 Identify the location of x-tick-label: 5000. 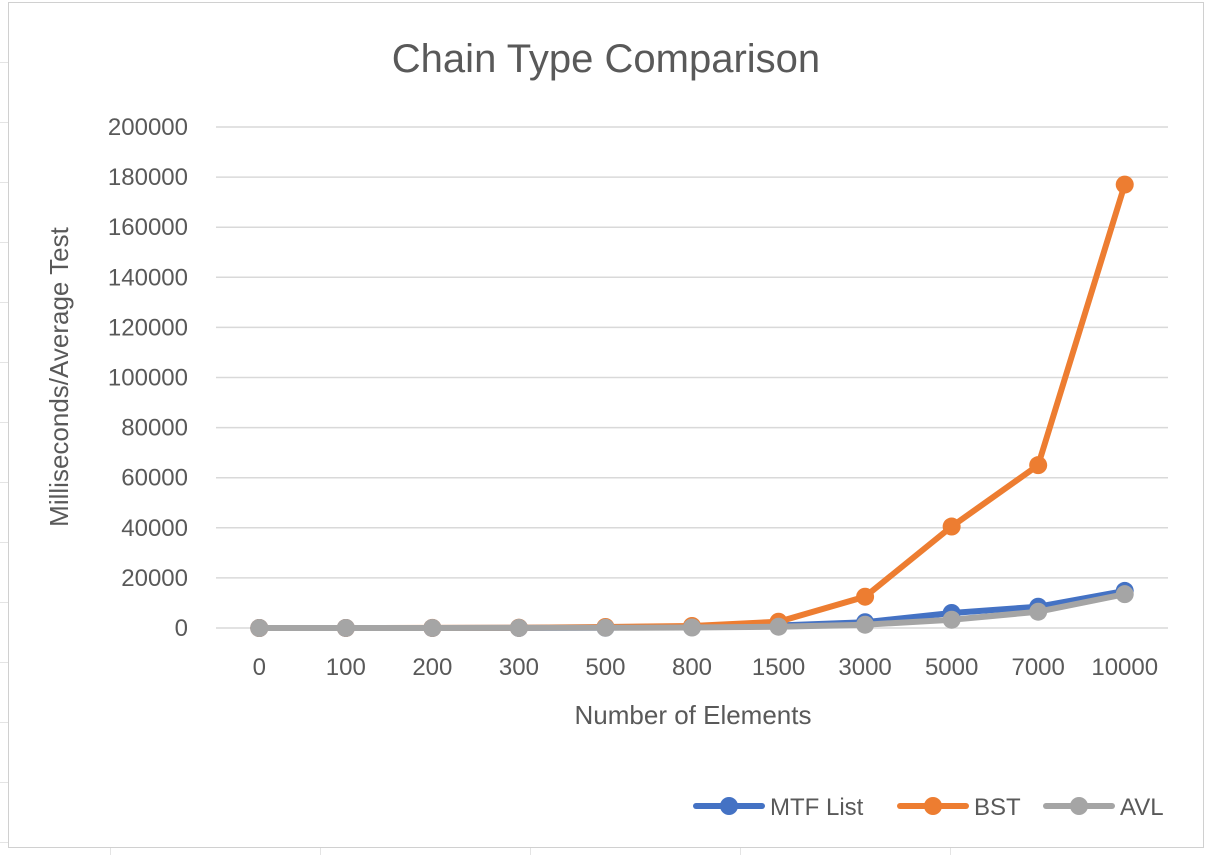
(951, 667).